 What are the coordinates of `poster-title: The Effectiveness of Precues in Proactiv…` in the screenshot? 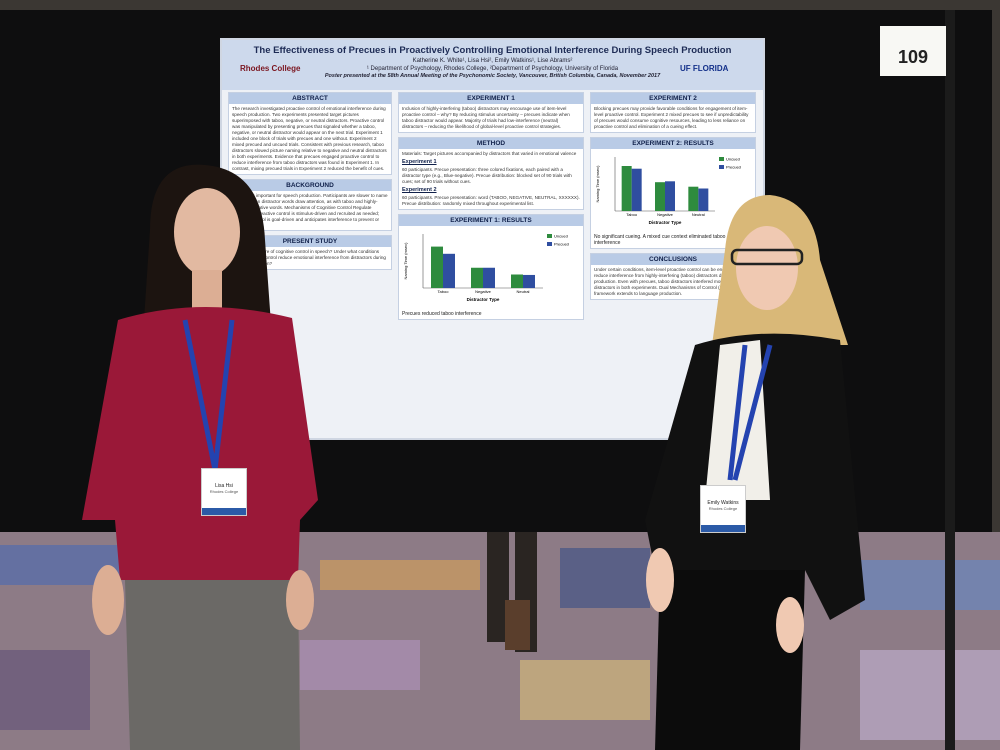 It's located at (492, 50).